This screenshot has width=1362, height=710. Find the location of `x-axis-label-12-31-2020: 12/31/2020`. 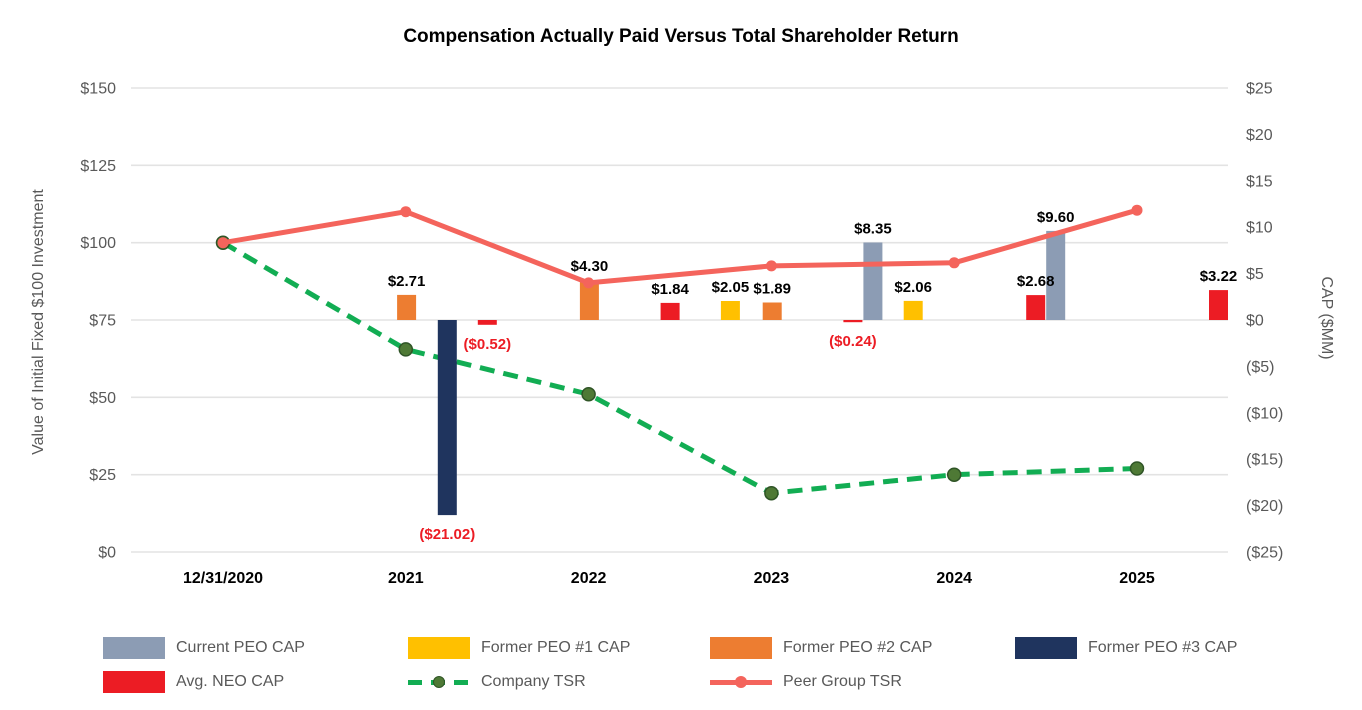

x-axis-label-12-31-2020: 12/31/2020 is located at coordinates (223, 578).